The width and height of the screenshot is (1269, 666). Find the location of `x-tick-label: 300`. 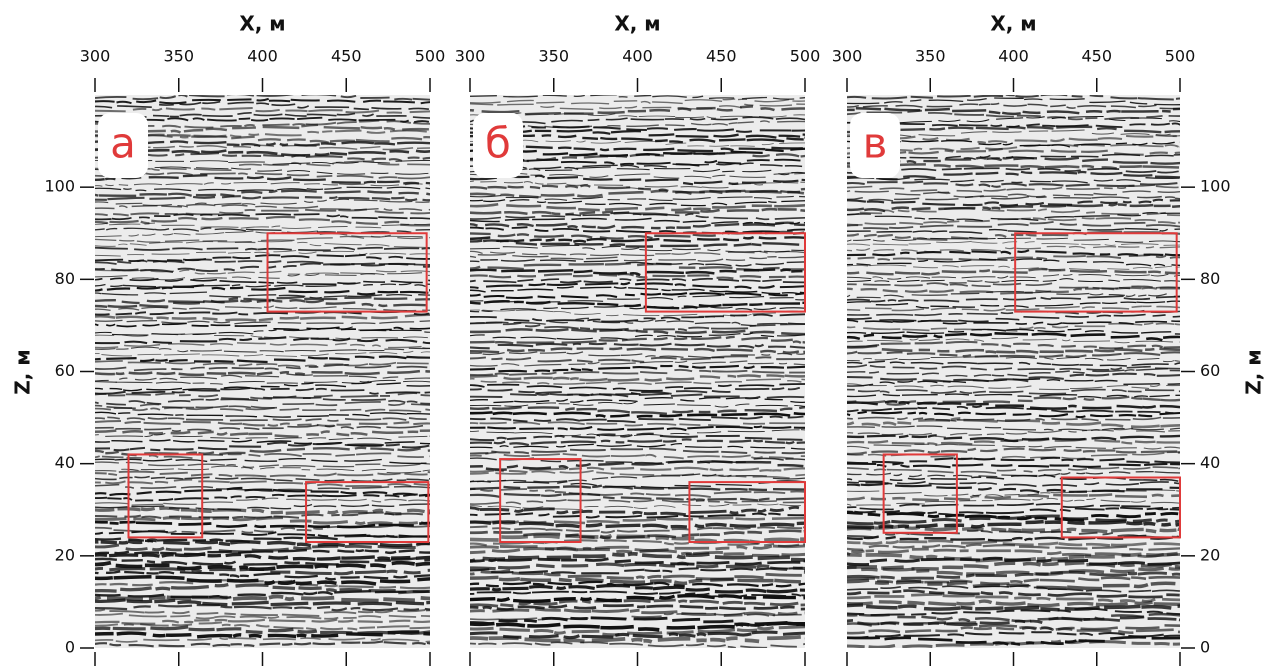

x-tick-label: 300 is located at coordinates (847, 56).